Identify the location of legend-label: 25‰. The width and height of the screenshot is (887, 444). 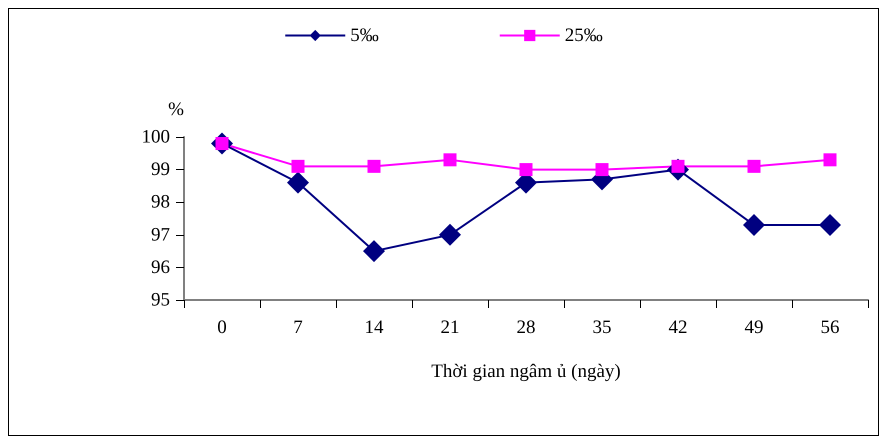
(583, 35).